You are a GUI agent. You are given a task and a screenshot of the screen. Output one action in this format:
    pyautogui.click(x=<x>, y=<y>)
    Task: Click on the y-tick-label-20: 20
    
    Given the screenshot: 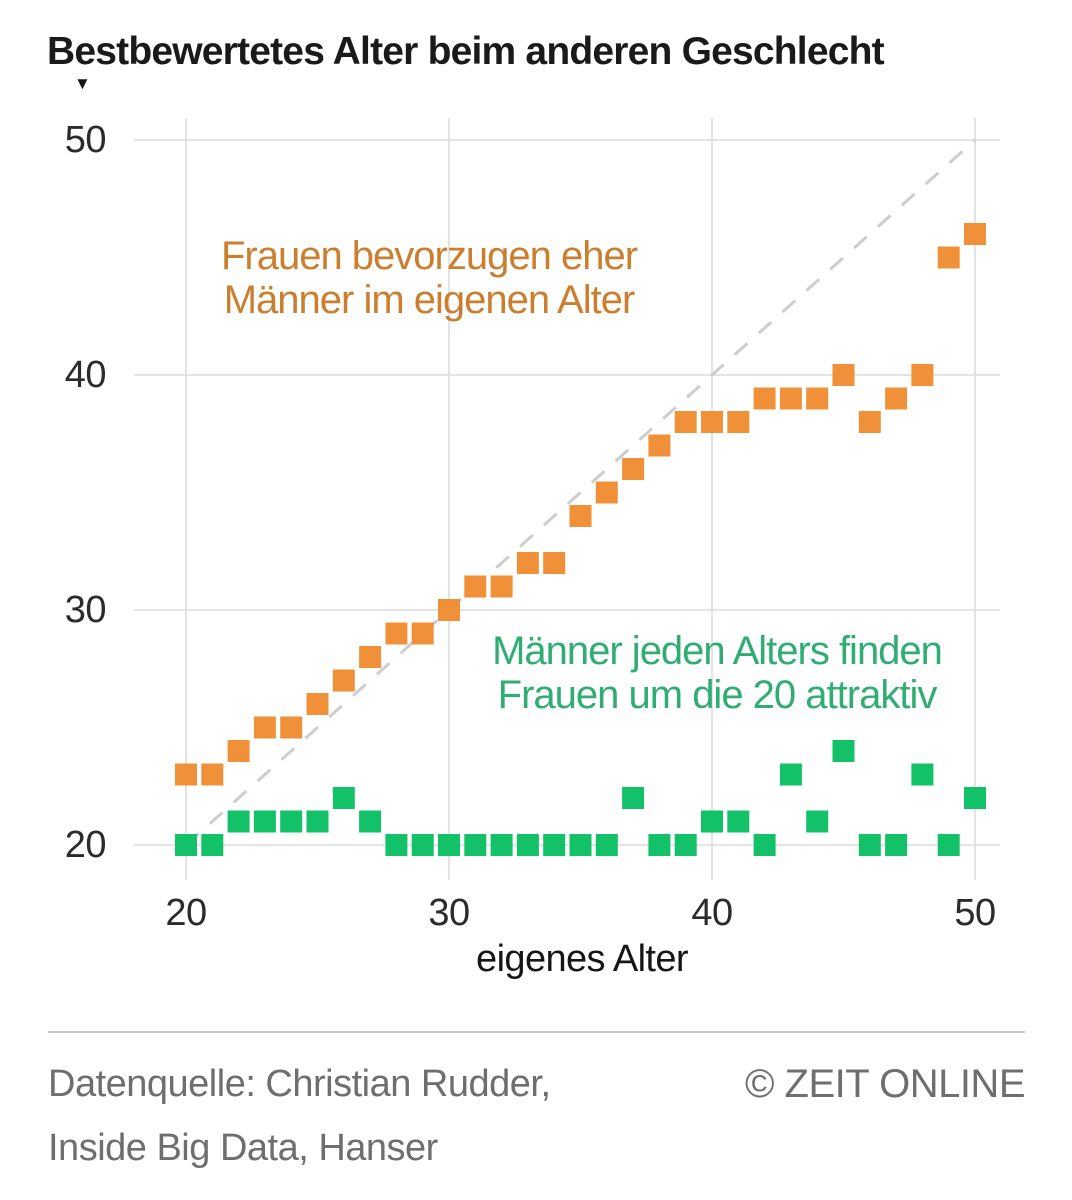 What is the action you would take?
    pyautogui.click(x=85, y=845)
    